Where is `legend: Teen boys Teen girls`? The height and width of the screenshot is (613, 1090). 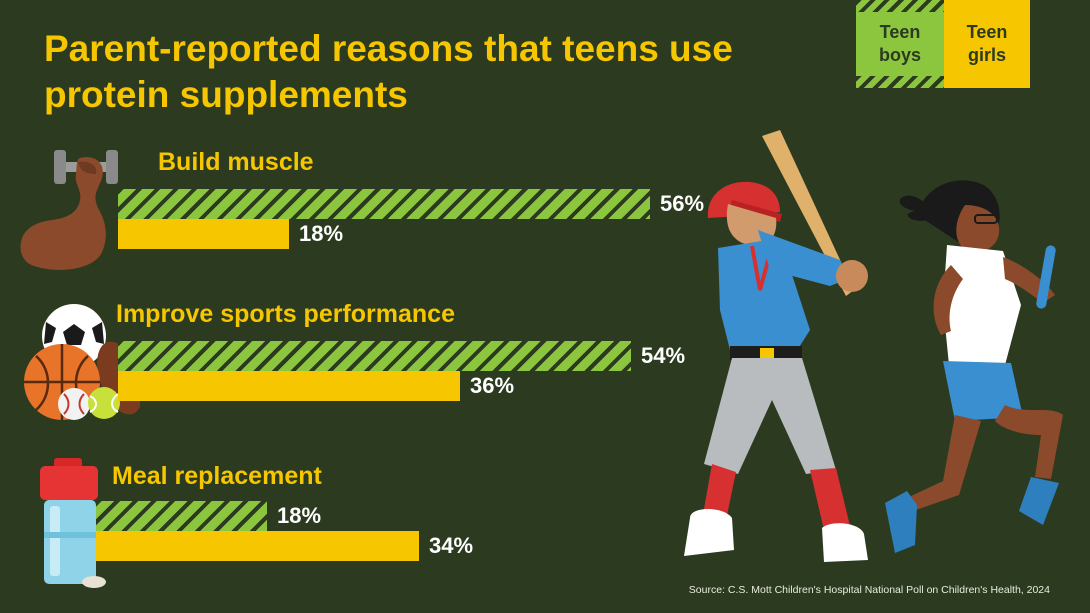
legend: Teen boys Teen girls is located at coordinates (943, 44).